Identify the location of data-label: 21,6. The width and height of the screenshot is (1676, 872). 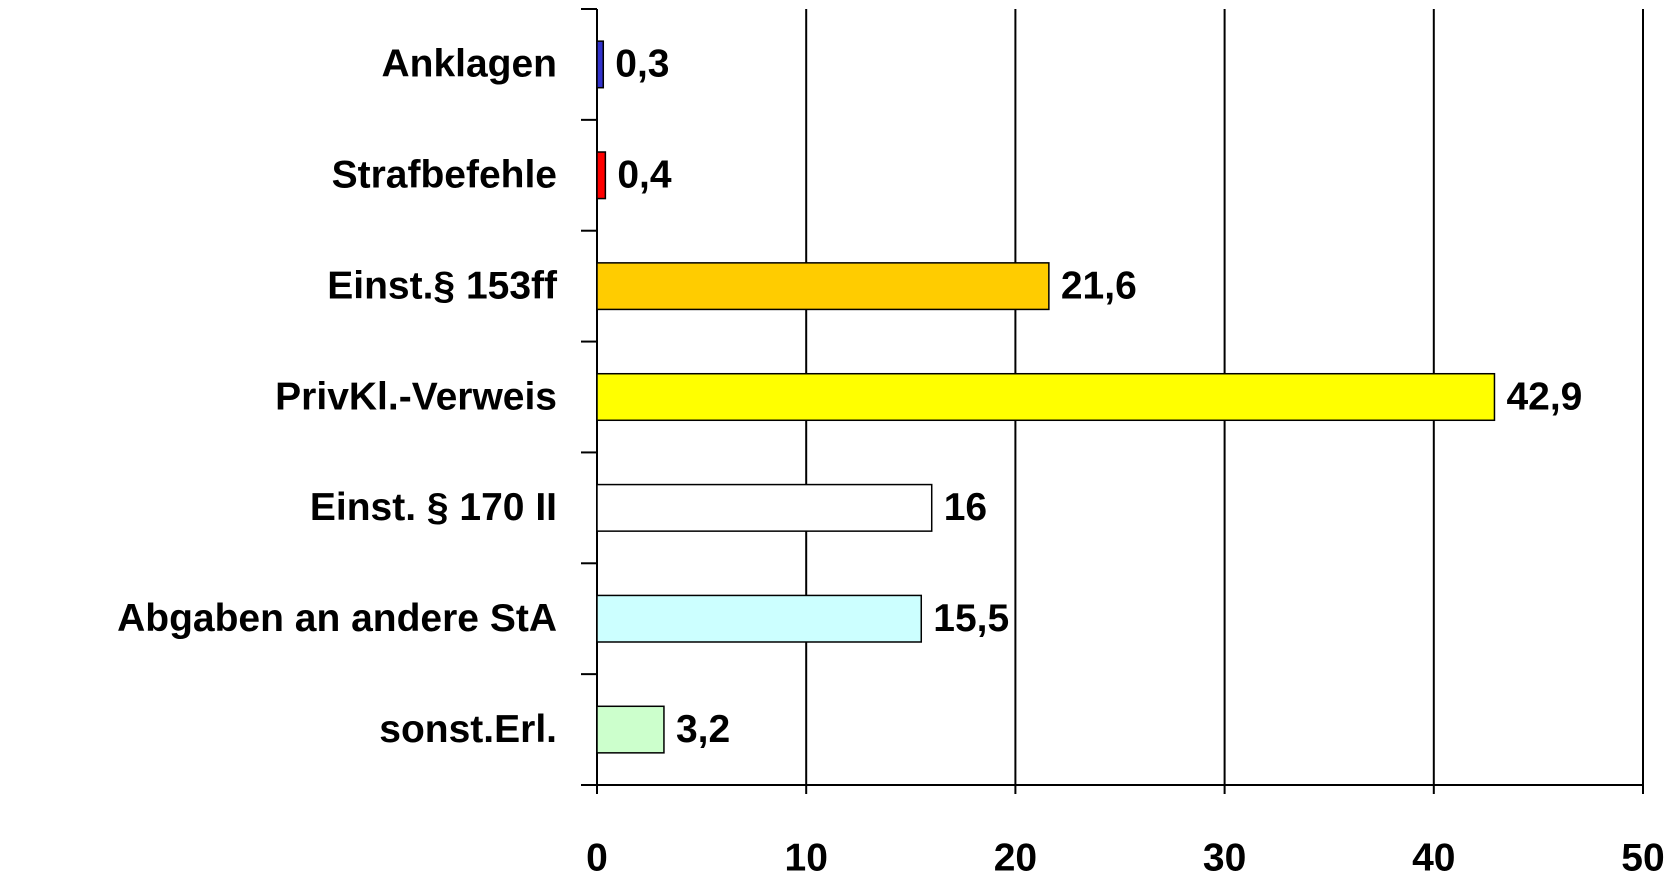
(1099, 285).